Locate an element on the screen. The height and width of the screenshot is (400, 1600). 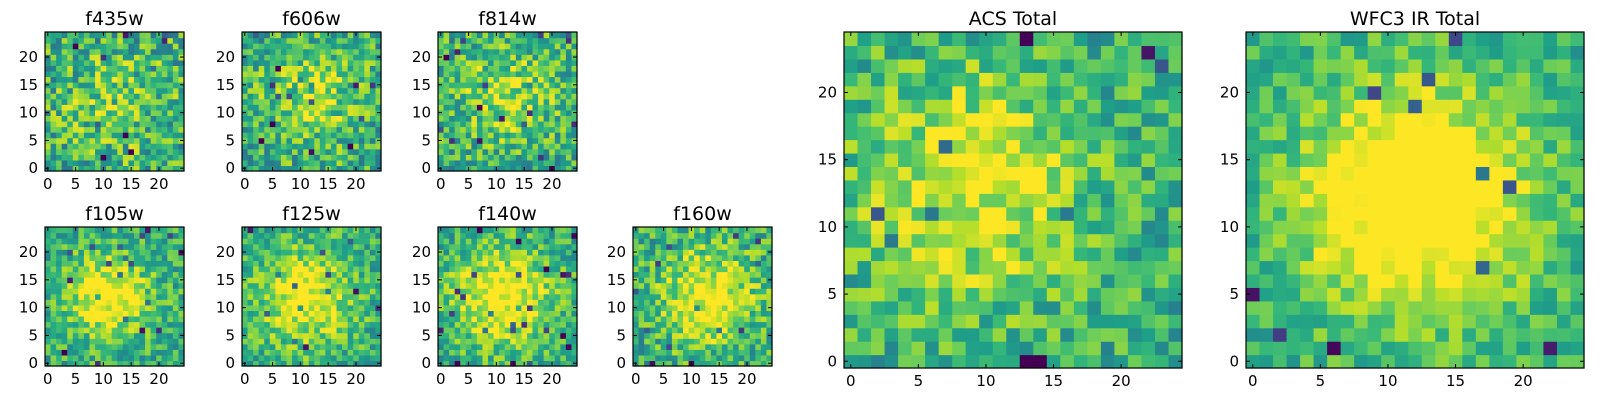
x-tick-label: 15 is located at coordinates (524, 379).